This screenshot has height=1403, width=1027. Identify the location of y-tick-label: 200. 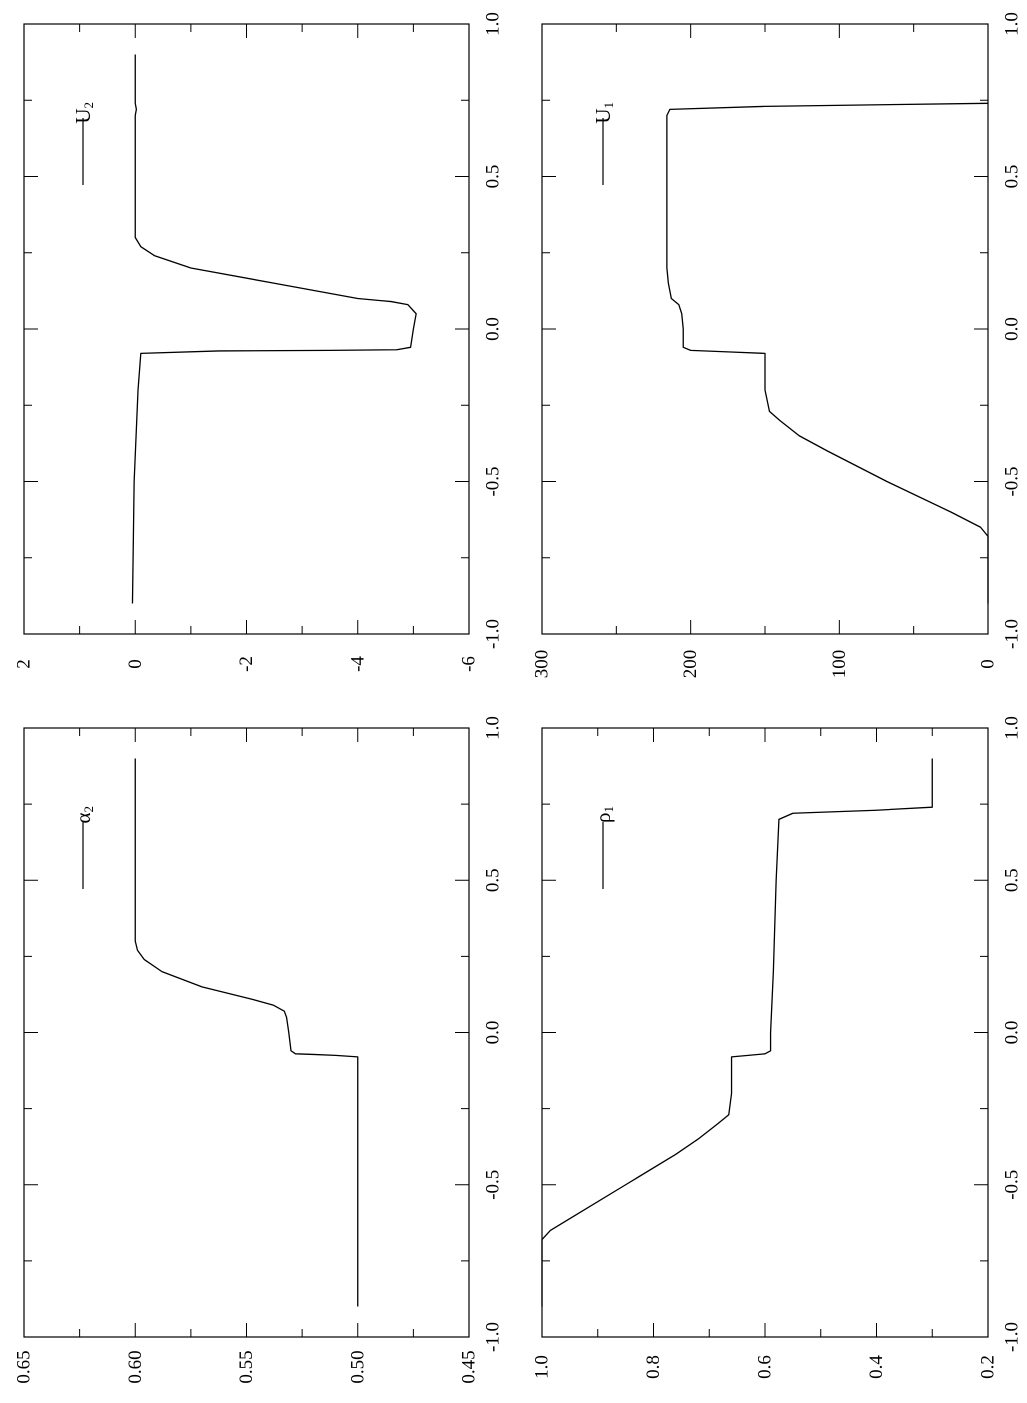
(690, 664).